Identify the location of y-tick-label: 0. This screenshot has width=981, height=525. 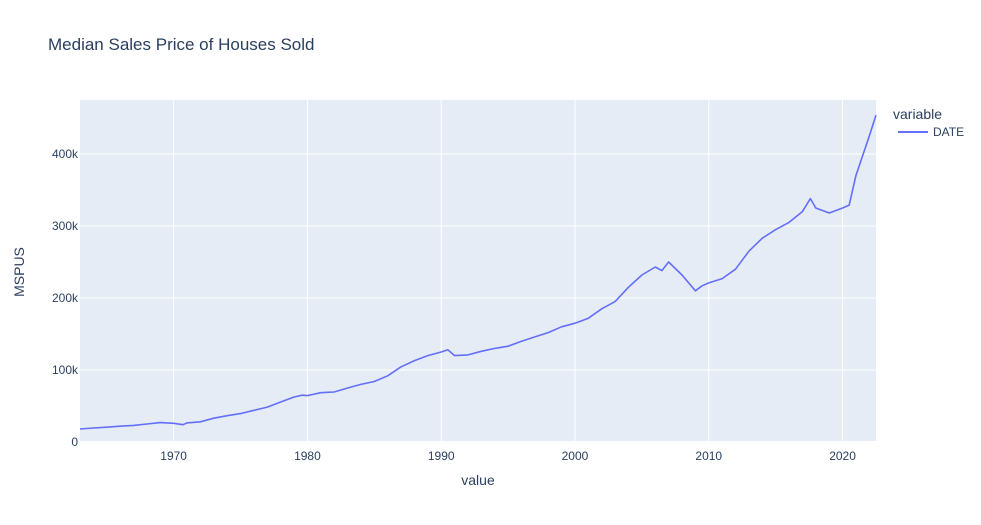
(74, 442).